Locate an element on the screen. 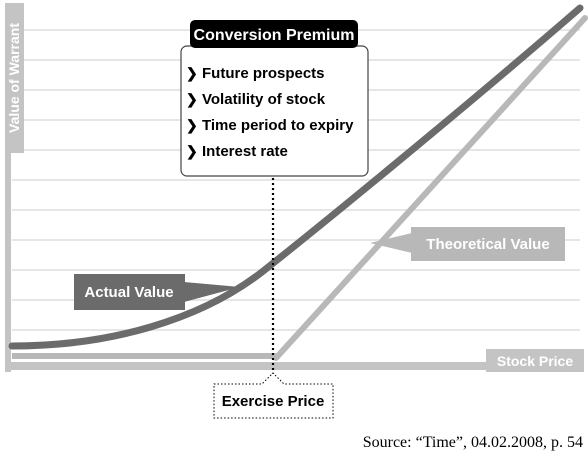 Image resolution: width=588 pixels, height=457 pixels. theoretical-value-label: Theoretical Value is located at coordinates (487, 244).